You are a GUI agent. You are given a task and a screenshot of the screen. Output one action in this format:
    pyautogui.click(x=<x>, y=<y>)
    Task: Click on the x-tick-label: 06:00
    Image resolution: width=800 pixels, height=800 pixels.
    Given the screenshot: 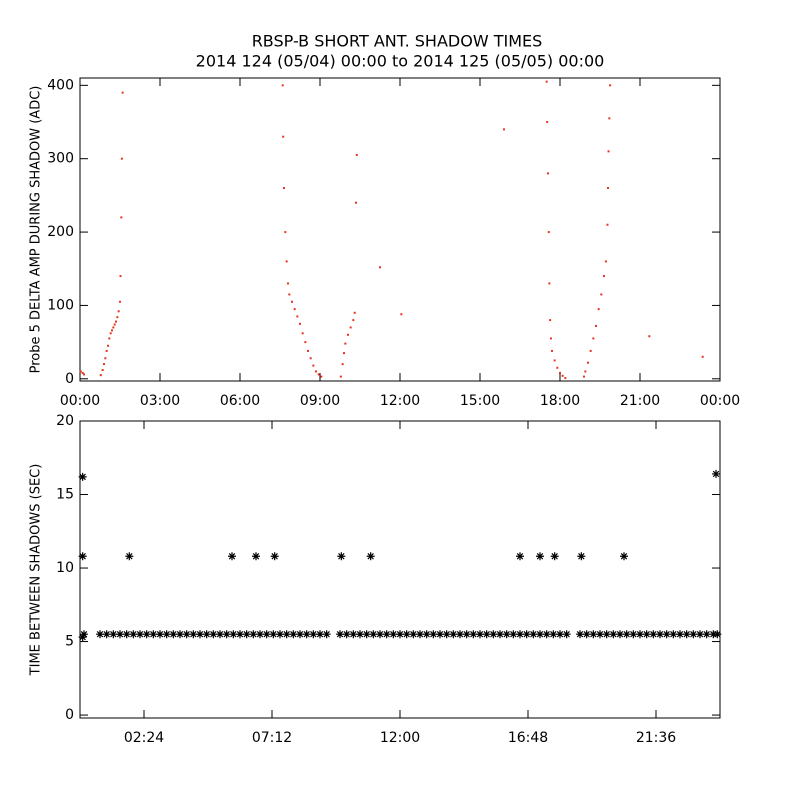 What is the action you would take?
    pyautogui.click(x=240, y=401)
    